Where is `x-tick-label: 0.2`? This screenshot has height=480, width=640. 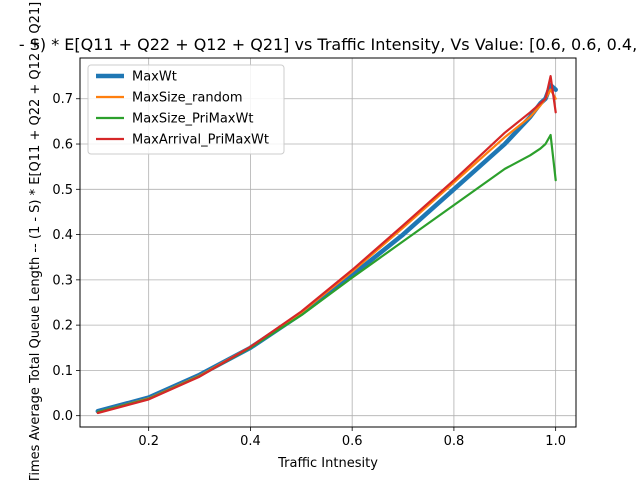 x-tick-label: 0.2 is located at coordinates (148, 441).